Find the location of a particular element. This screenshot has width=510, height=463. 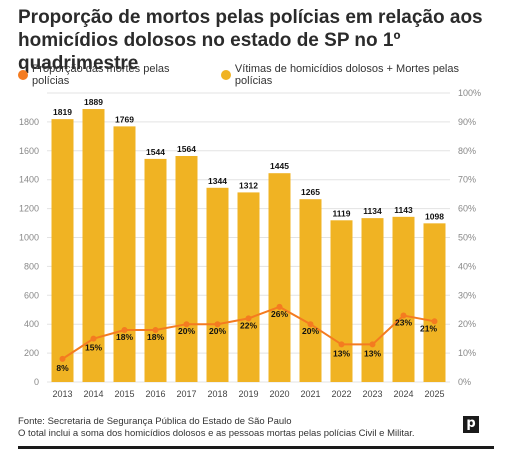

line-value-label: 23% is located at coordinates (403, 323).